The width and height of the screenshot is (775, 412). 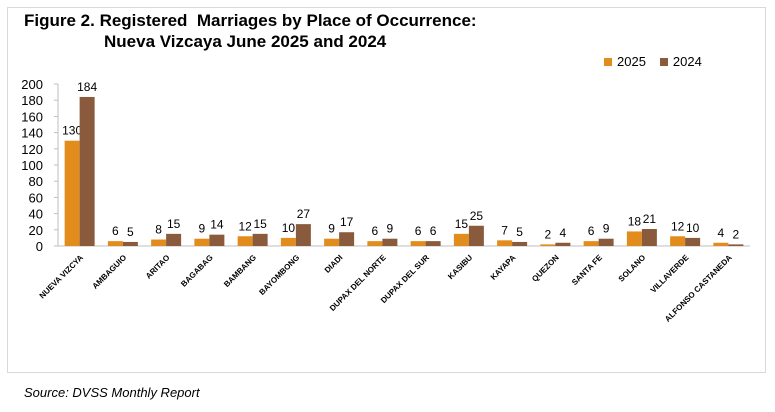 What do you see at coordinates (334, 264) in the screenshot?
I see `x-tick-label: DIADI` at bounding box center [334, 264].